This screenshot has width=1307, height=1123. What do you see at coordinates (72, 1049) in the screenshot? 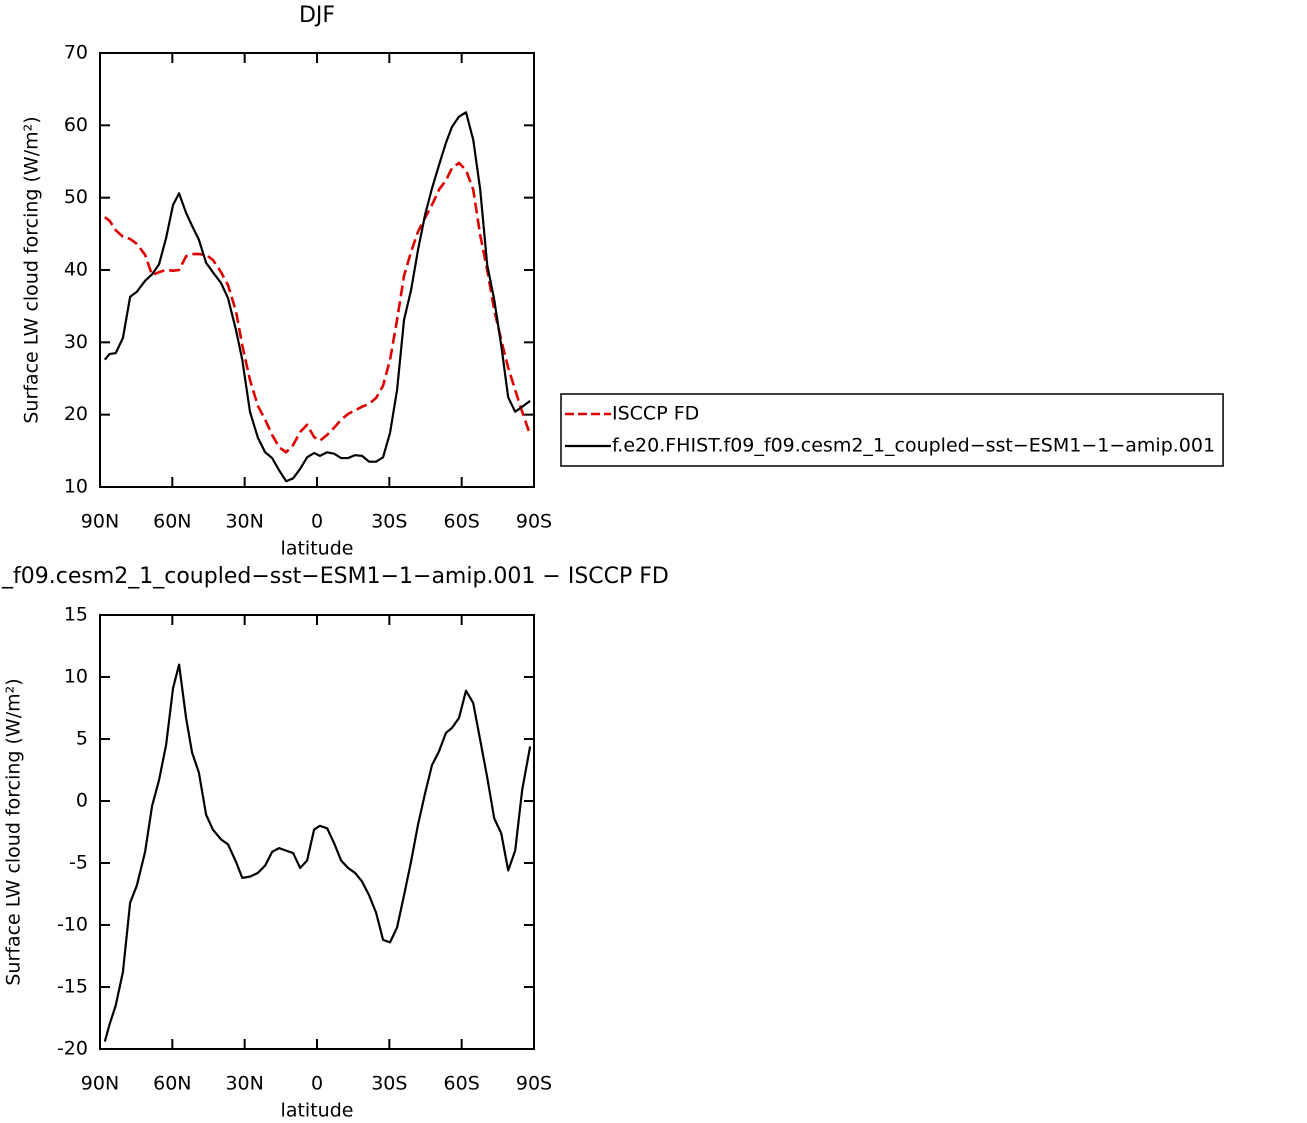
I see `y-tick-label: -20` at bounding box center [72, 1049].